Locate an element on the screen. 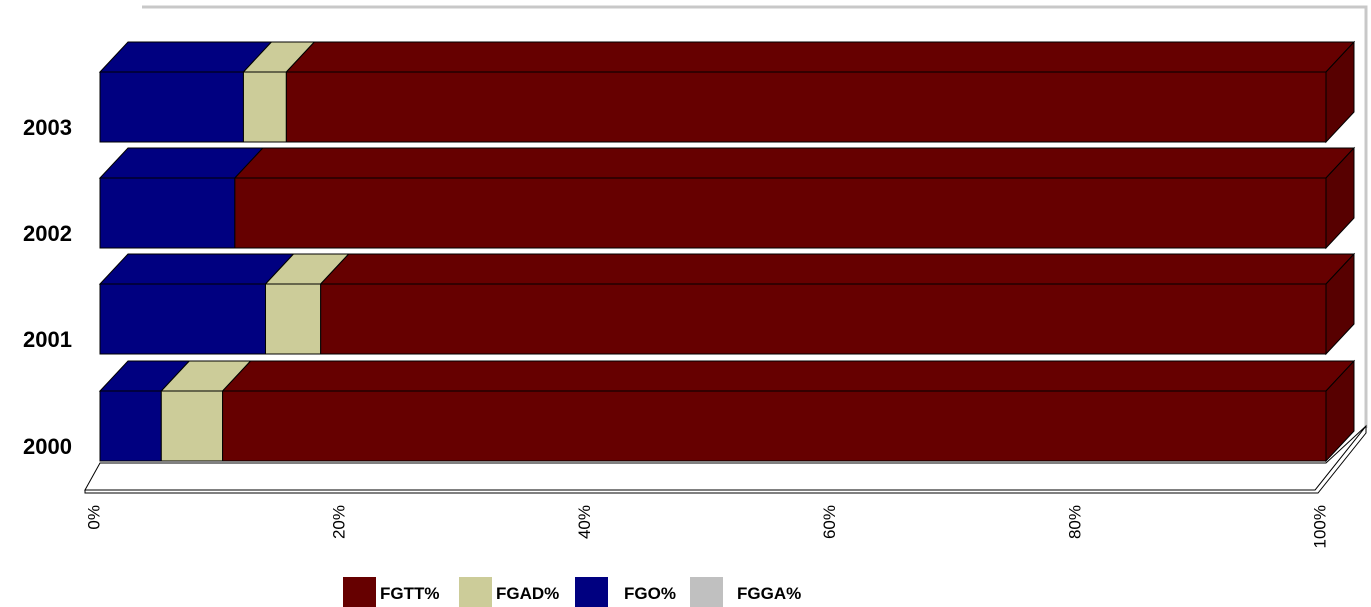 The height and width of the screenshot is (607, 1371). x-tick-label-5: 100% is located at coordinates (1319, 526).